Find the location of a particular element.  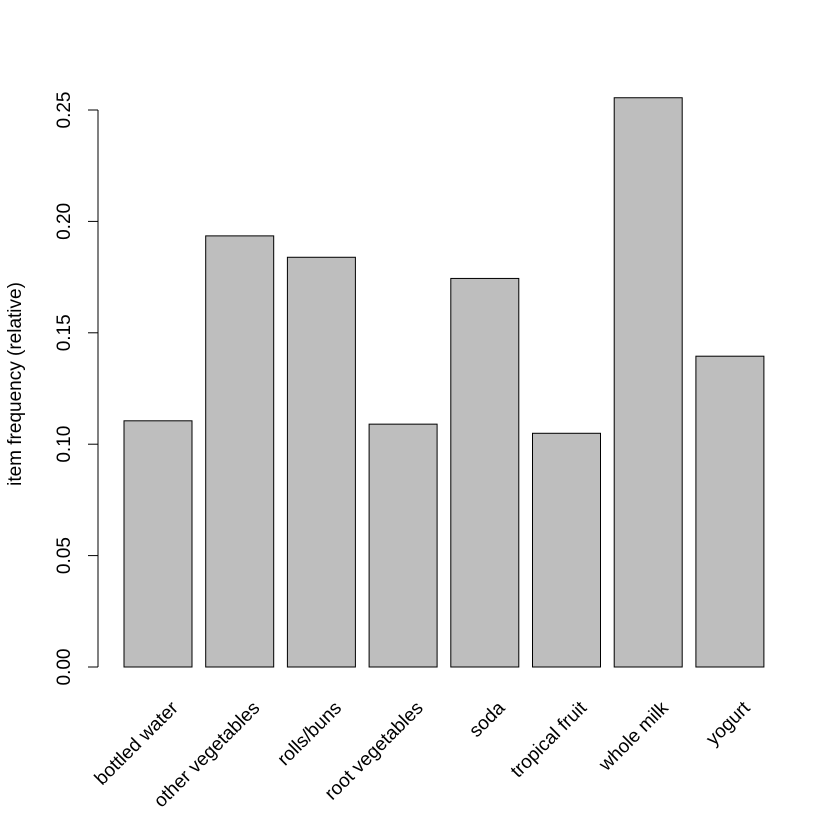

y-tick-label: 0.15 is located at coordinates (64, 332).